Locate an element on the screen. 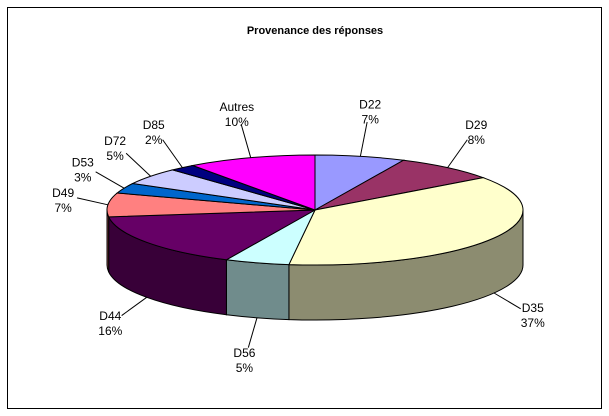 The height and width of the screenshot is (416, 609). value-label: 8% is located at coordinates (477, 140).